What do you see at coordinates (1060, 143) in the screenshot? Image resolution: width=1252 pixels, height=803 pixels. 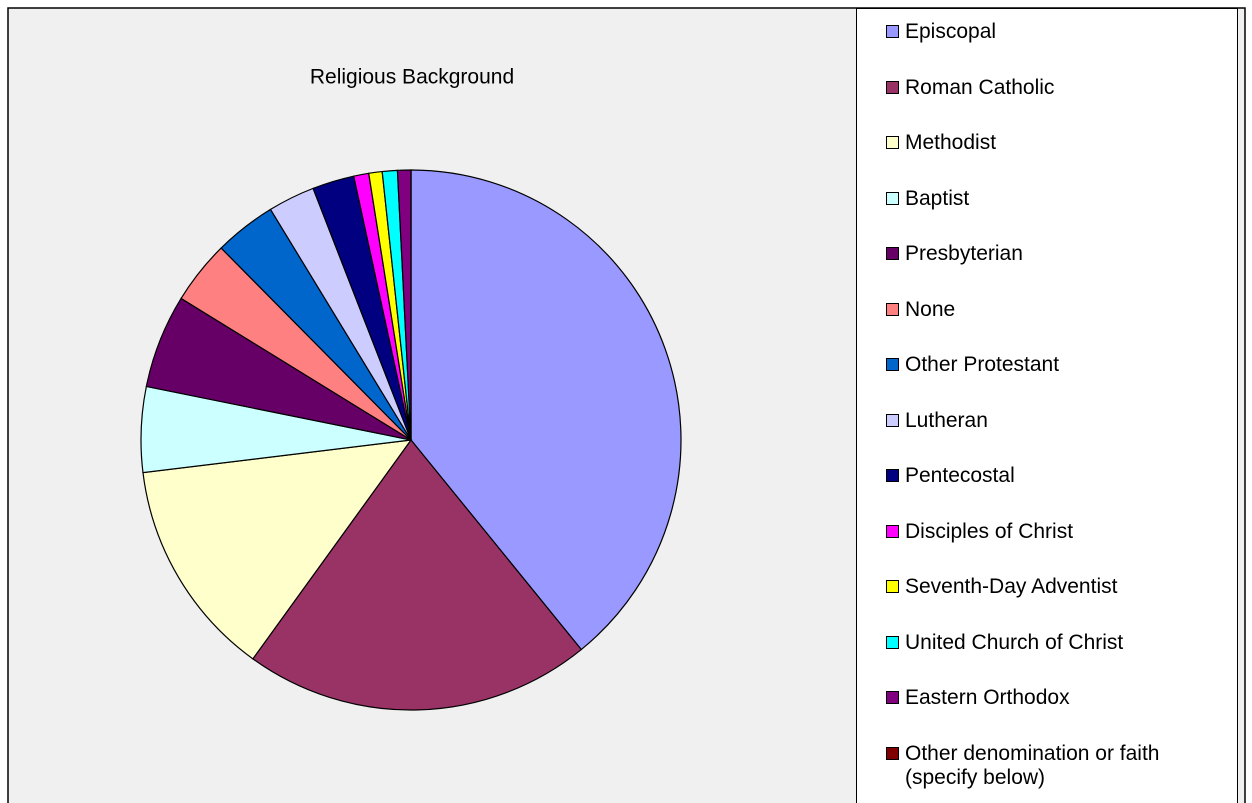 I see `legend-item: Methodist` at bounding box center [1060, 143].